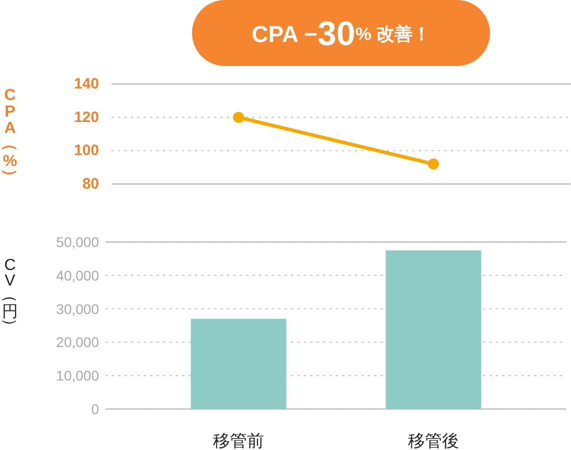 This screenshot has width=571, height=450. What do you see at coordinates (78, 342) in the screenshot?
I see `y-tick-label: 20,000` at bounding box center [78, 342].